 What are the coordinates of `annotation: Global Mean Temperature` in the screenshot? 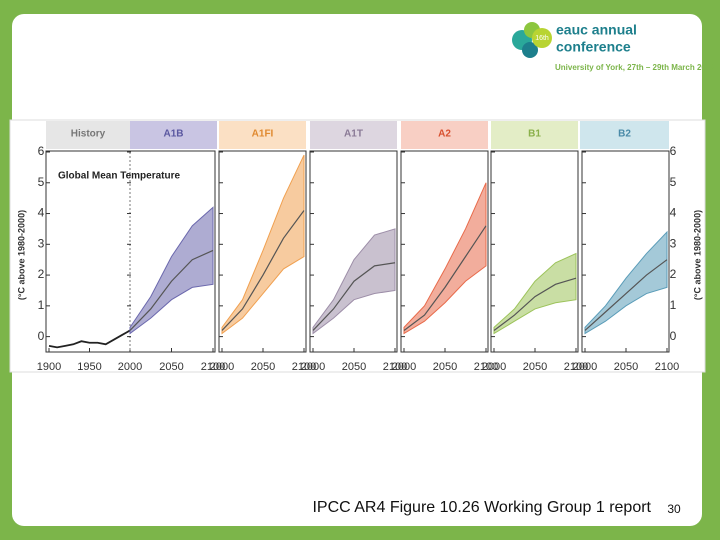 It's located at (119, 176).